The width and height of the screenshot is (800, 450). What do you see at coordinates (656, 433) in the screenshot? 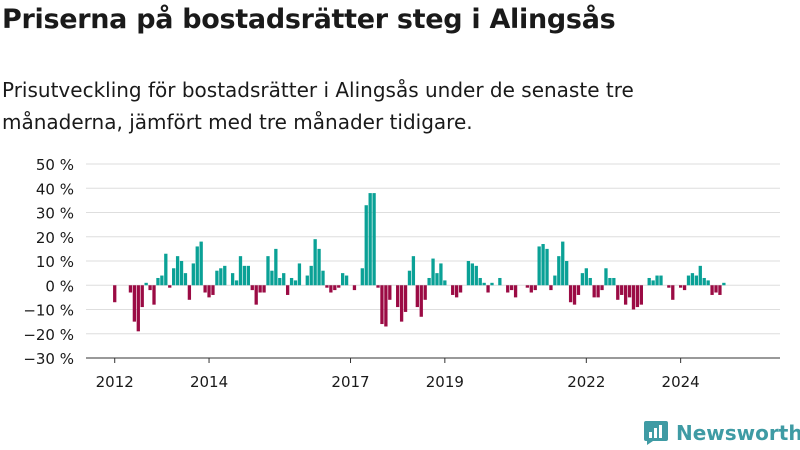
I see `newsworthy-logo-icon` at bounding box center [656, 433].